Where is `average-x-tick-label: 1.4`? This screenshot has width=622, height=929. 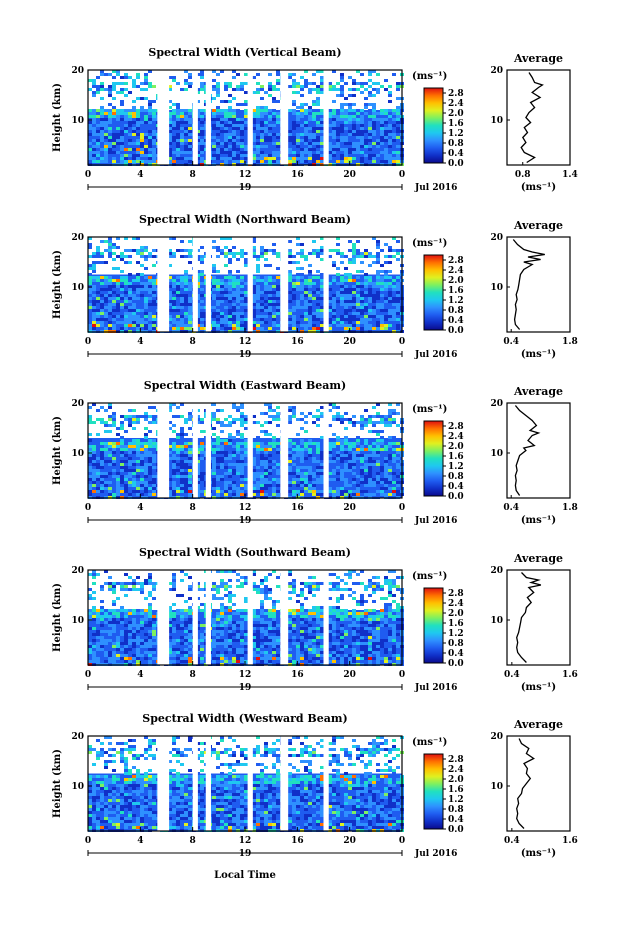 average-x-tick-label: 1.4 is located at coordinates (570, 175).